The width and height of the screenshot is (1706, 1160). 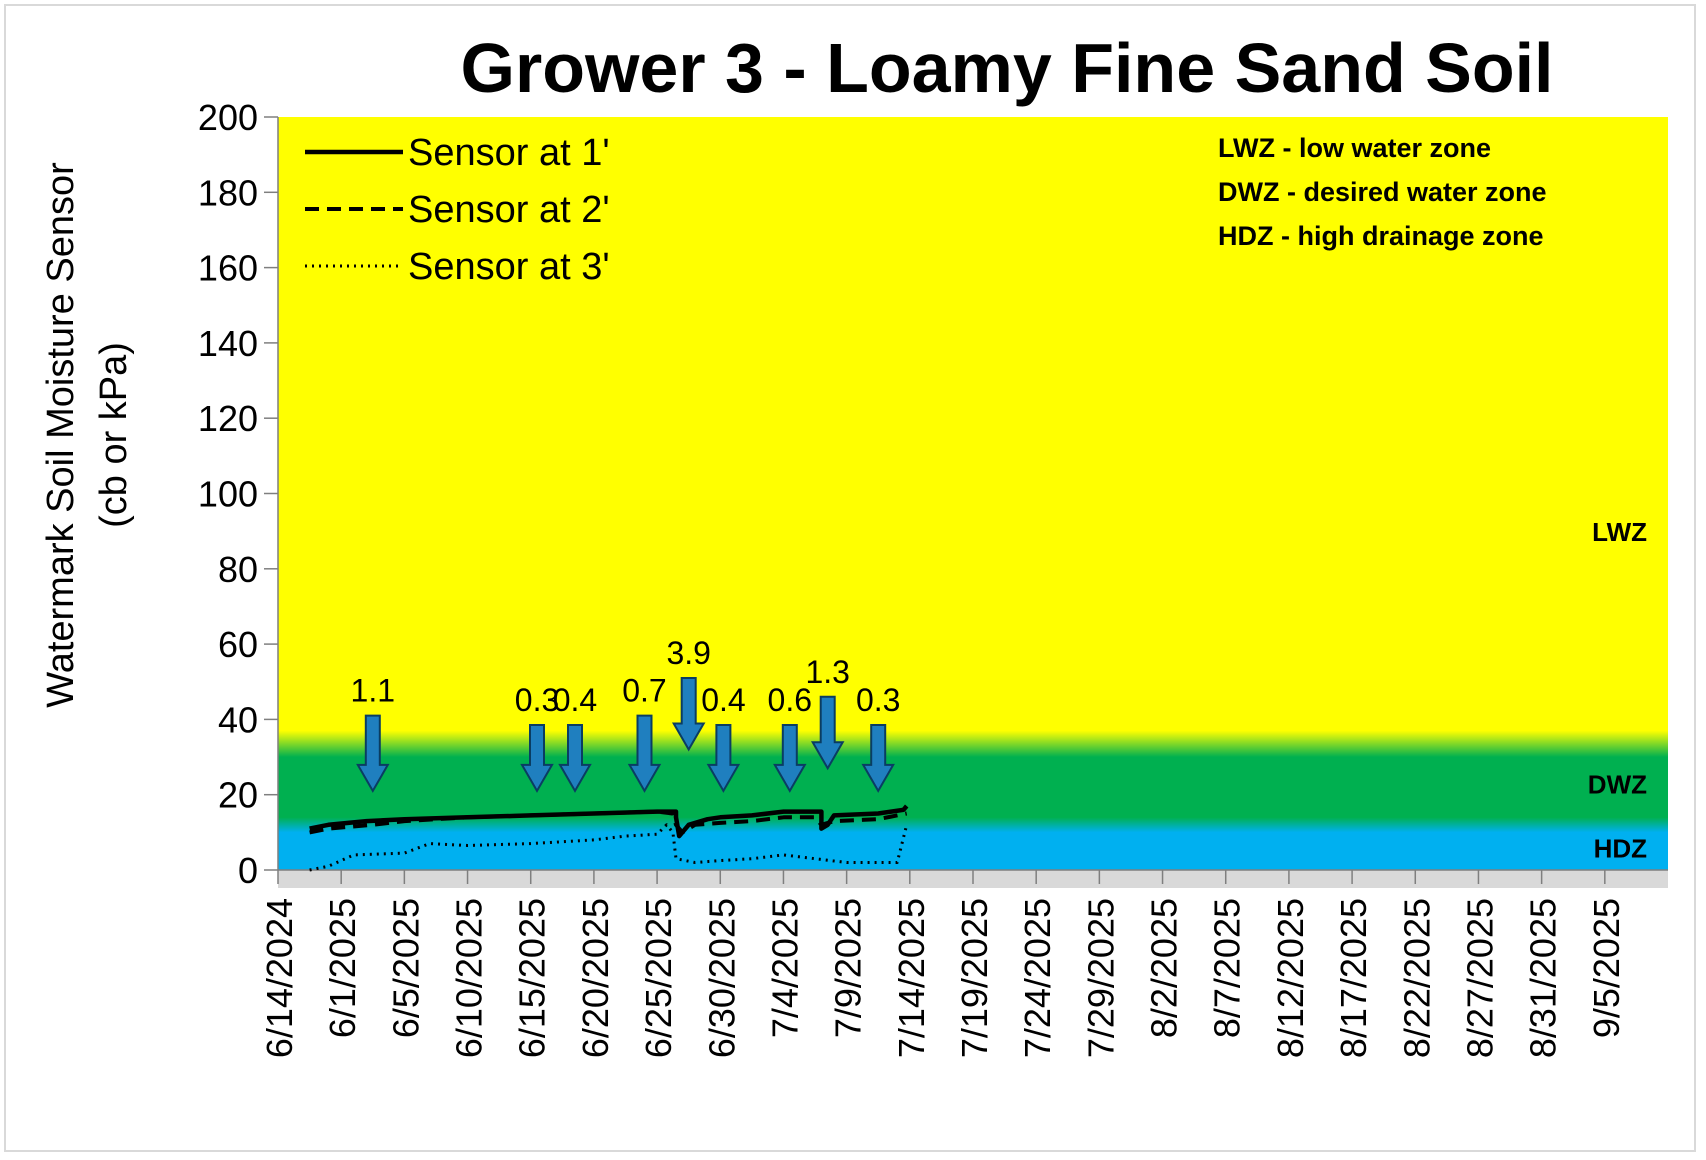 What do you see at coordinates (1353, 978) in the screenshot?
I see `x-tick-label: 8/17/2025` at bounding box center [1353, 978].